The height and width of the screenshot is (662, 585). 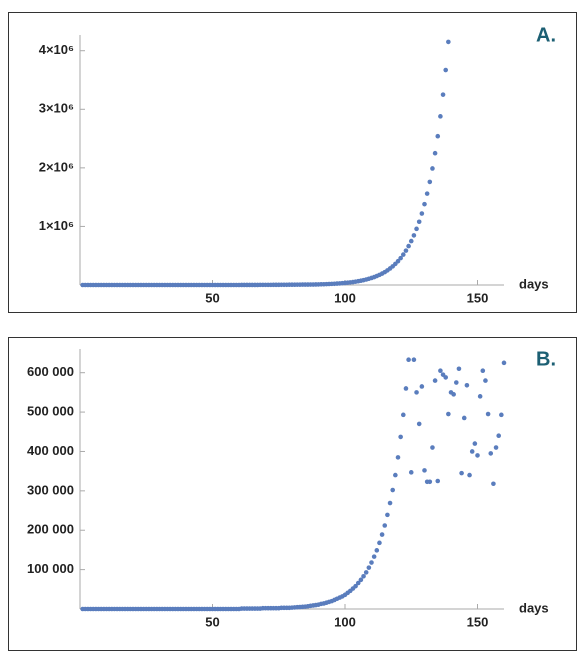 What do you see at coordinates (546, 359) in the screenshot?
I see `panel-annotation: B.` at bounding box center [546, 359].